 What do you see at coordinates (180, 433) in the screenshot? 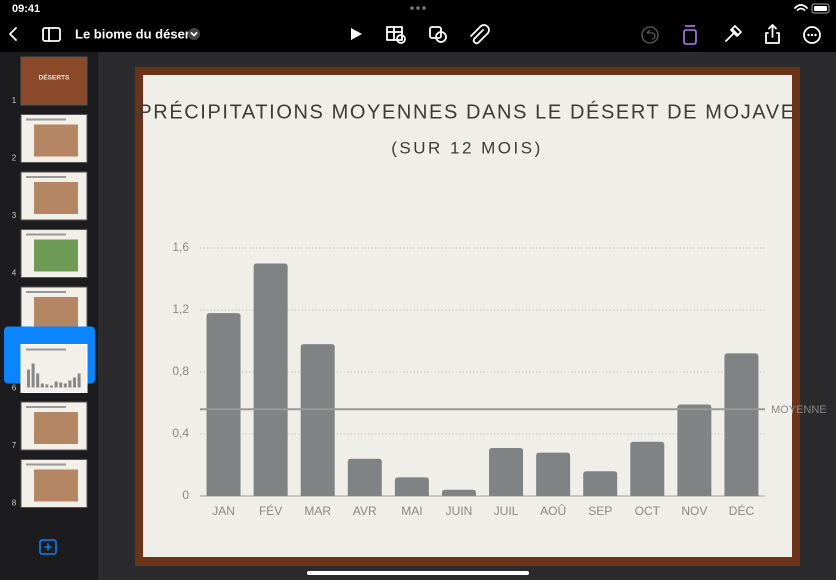
I see `y-tick-label: 0,4` at bounding box center [180, 433].